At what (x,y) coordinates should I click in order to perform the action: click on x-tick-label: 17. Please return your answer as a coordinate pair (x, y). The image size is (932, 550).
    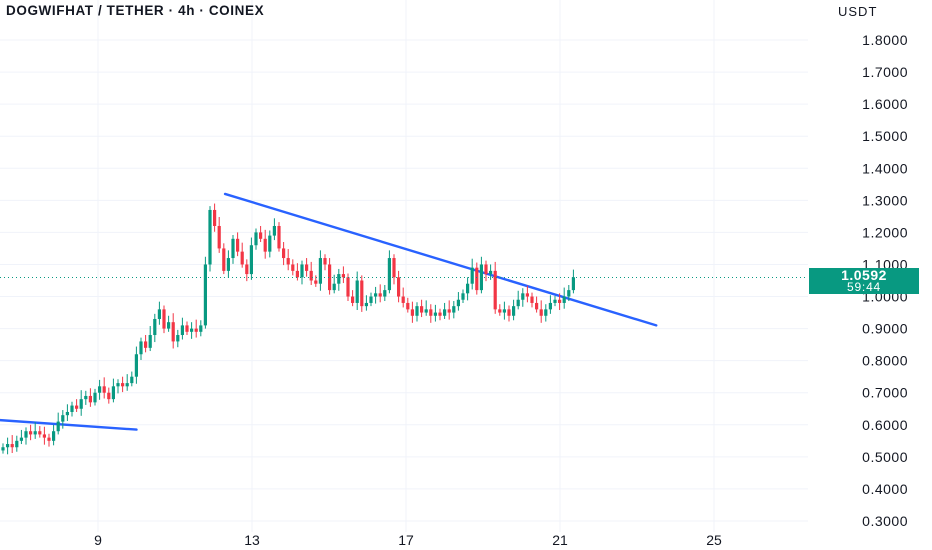
    Looking at the image, I should click on (406, 540).